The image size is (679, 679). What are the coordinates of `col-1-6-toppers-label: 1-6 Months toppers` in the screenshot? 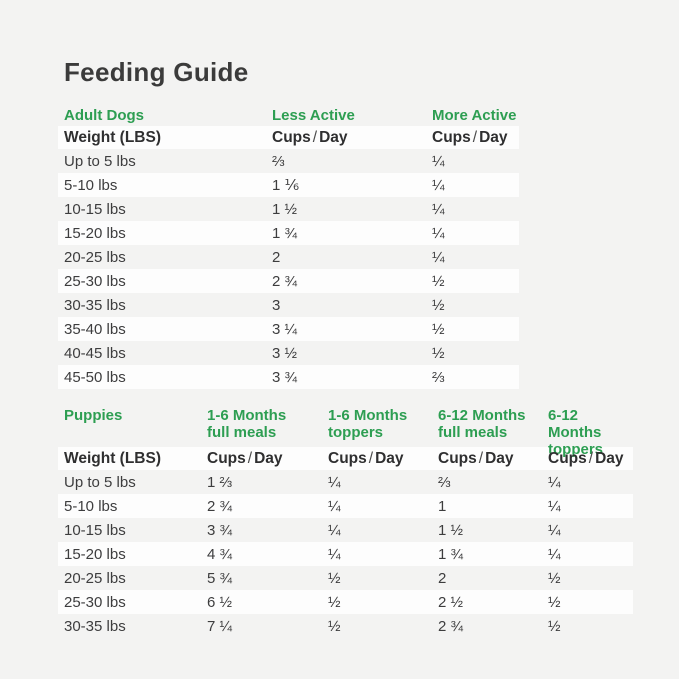 It's located at (368, 424).